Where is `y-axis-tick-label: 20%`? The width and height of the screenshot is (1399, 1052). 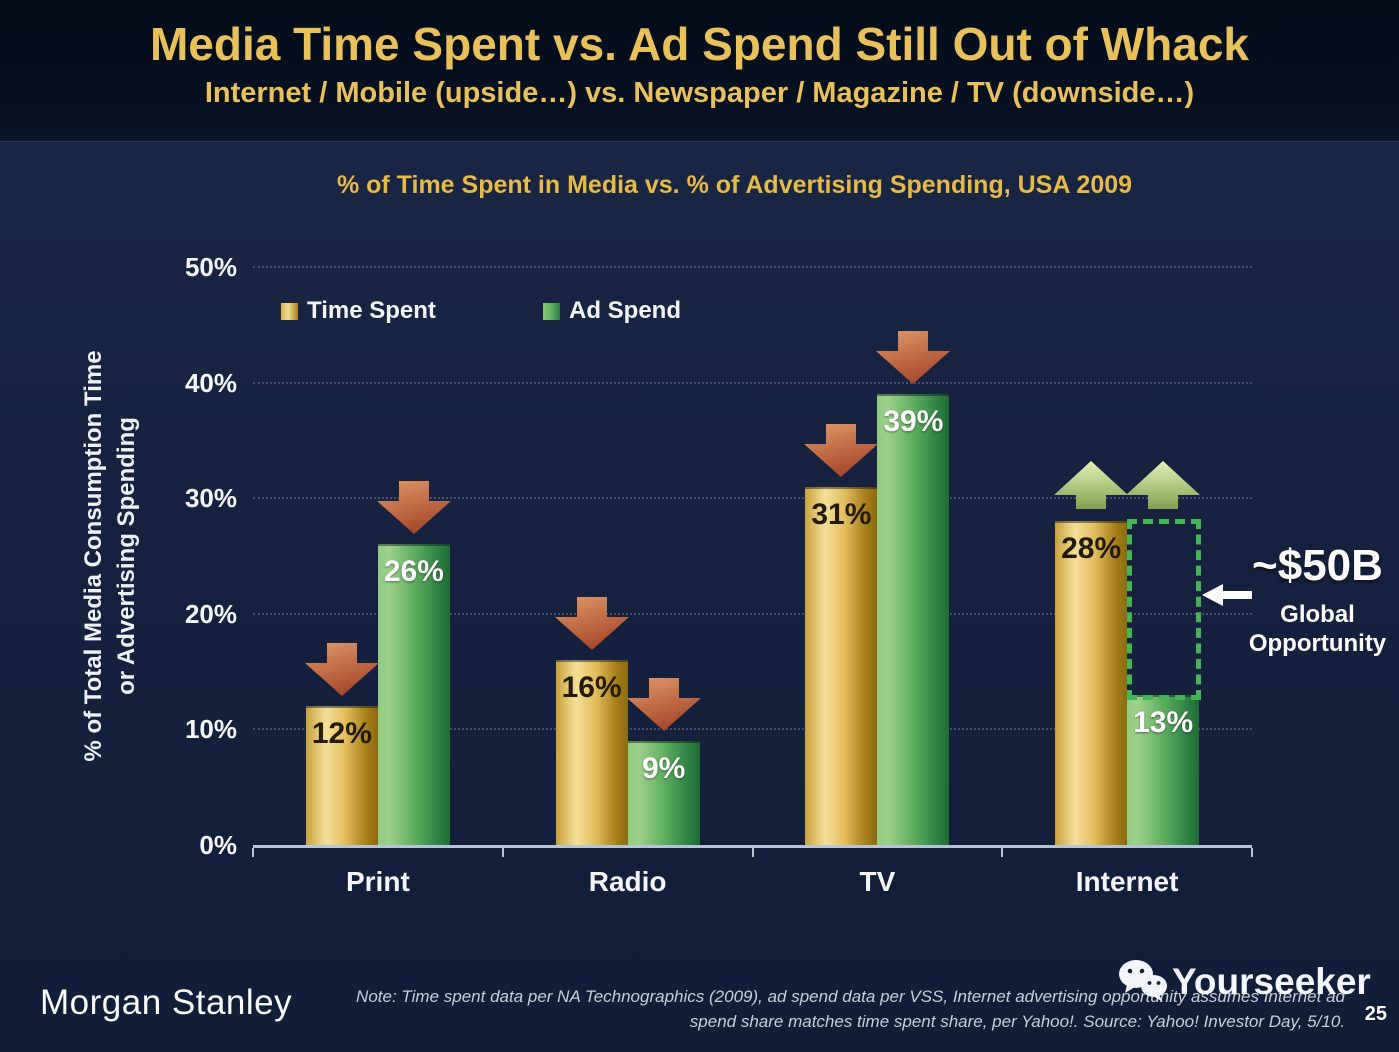
y-axis-tick-label: 20% is located at coordinates (210, 613).